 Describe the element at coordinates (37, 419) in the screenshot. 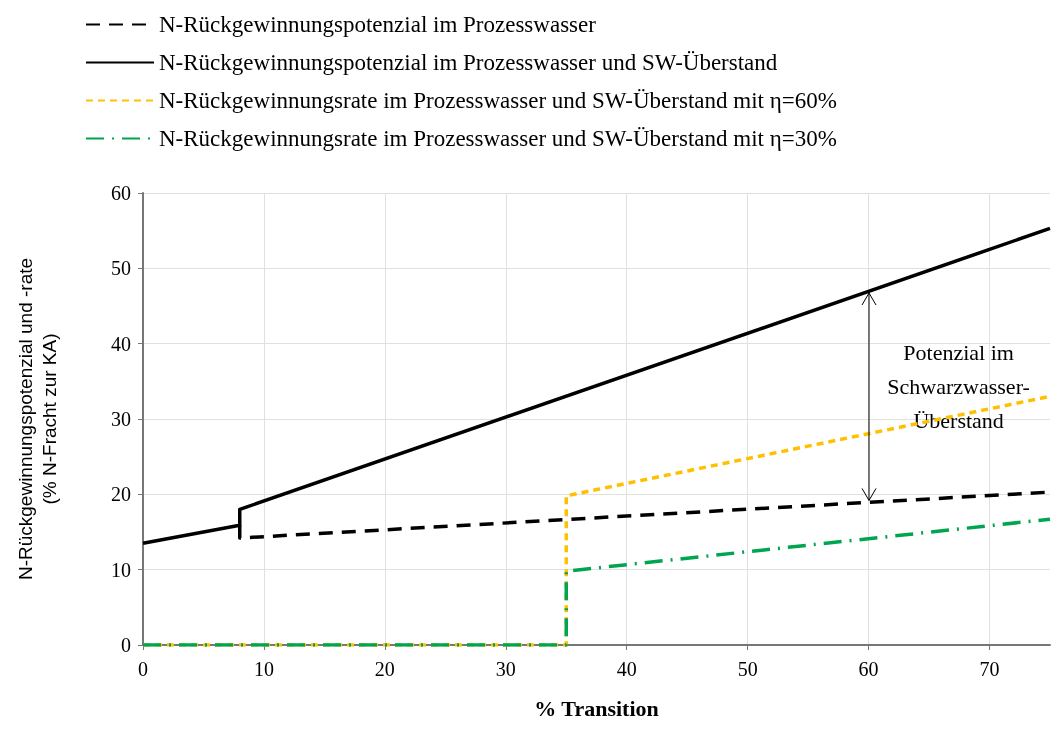

I see `y-axis-title: N-Rückgewinnungspotenzial und -rate (% N-Fracht zur KA)` at that location.